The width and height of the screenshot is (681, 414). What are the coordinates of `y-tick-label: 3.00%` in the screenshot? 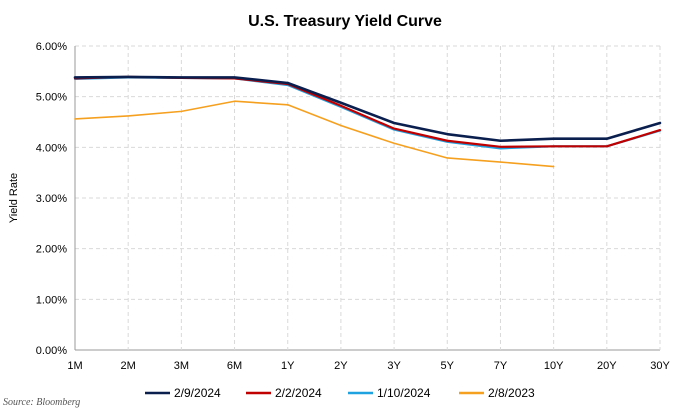 It's located at (51, 199).